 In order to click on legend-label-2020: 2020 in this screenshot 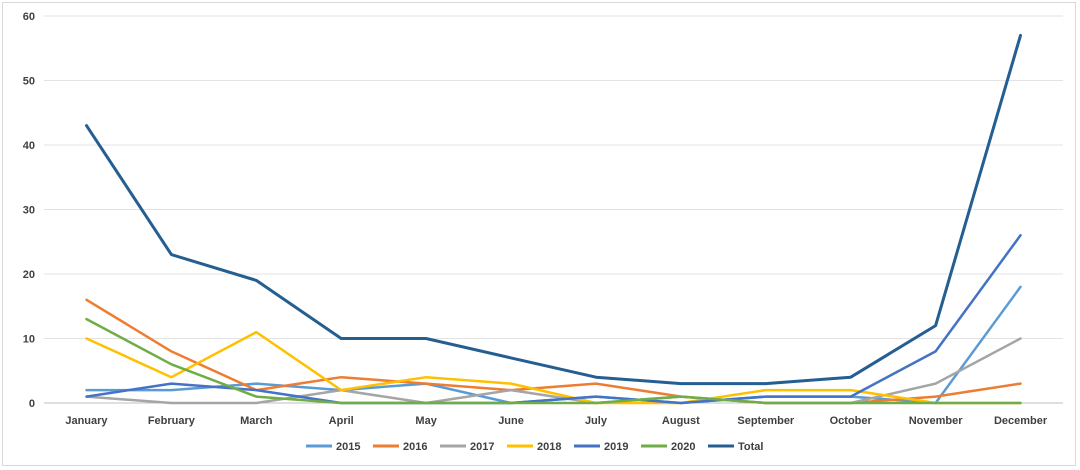, I will do `click(683, 447)`.